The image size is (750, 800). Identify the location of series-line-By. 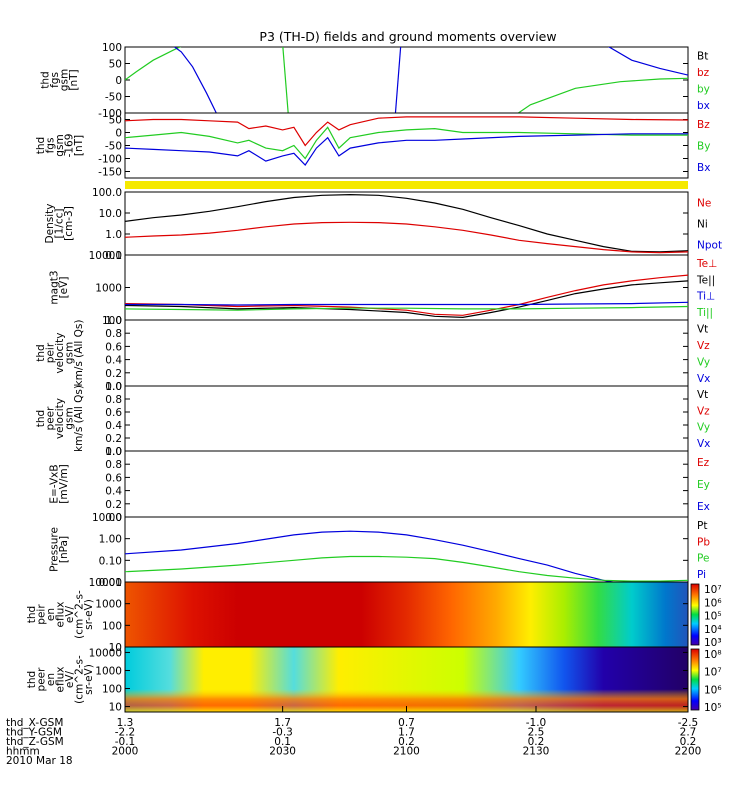
(406, 143).